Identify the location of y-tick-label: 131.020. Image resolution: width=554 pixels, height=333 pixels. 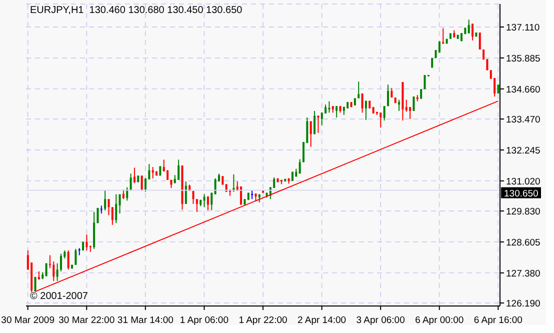
(523, 182).